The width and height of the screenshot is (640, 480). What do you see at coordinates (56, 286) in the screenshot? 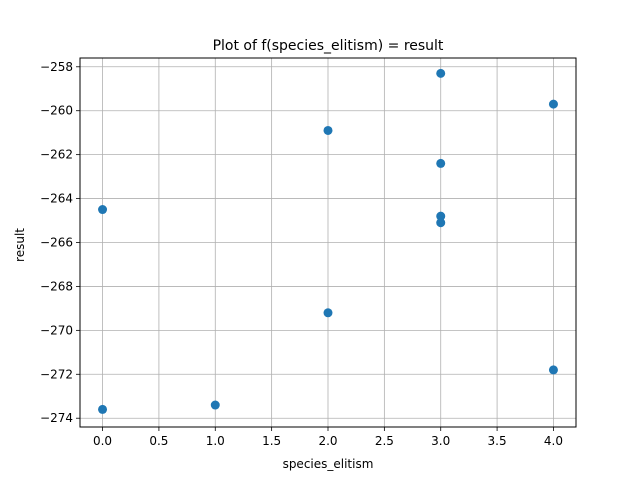
I see `y-tick-label: −268` at bounding box center [56, 286].